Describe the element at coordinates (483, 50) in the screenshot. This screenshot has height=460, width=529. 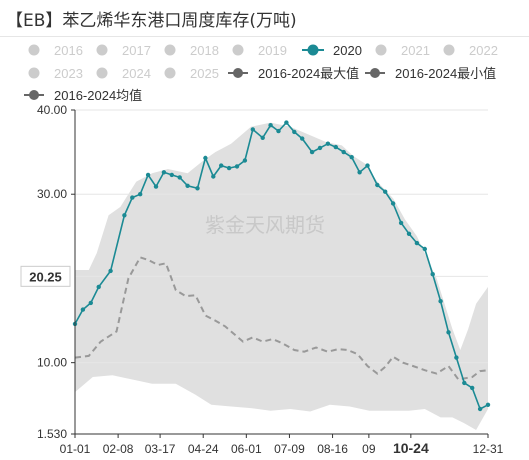
I see `legend-label: 2022` at that location.